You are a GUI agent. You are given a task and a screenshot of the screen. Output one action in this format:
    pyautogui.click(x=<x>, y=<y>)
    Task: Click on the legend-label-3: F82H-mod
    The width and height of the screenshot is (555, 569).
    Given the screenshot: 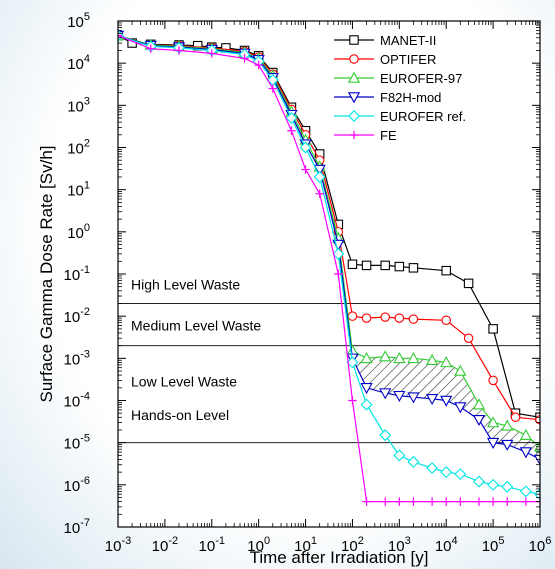 What is the action you would take?
    pyautogui.click(x=410, y=97)
    